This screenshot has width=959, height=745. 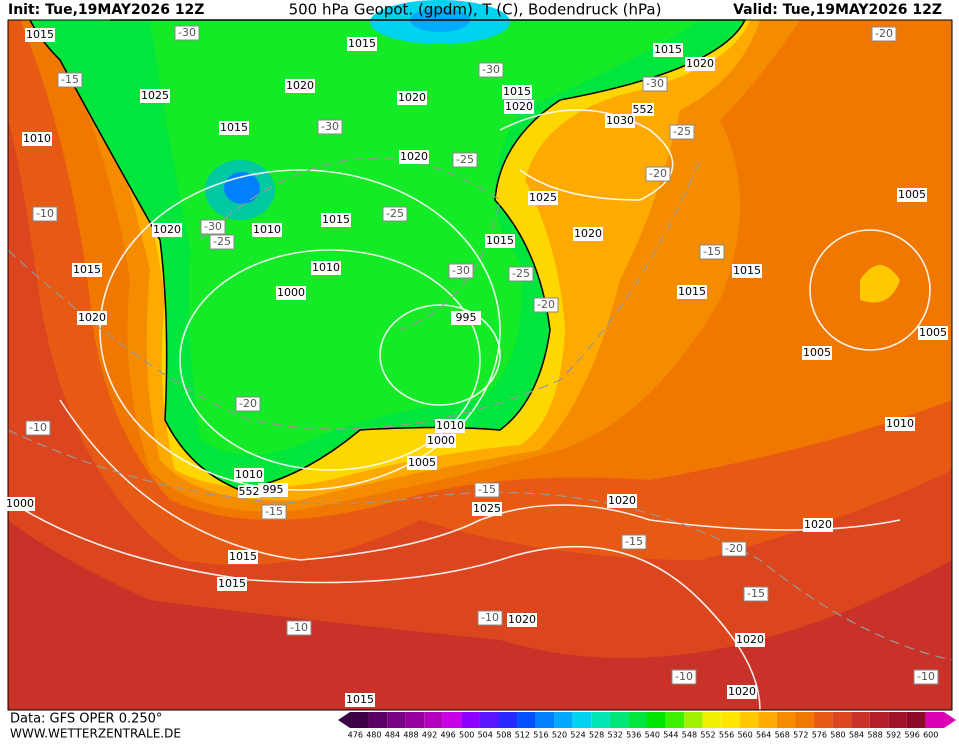 What do you see at coordinates (95, 734) in the screenshot?
I see `site-name: WWW.WETTERZENTRALE.DE` at bounding box center [95, 734].